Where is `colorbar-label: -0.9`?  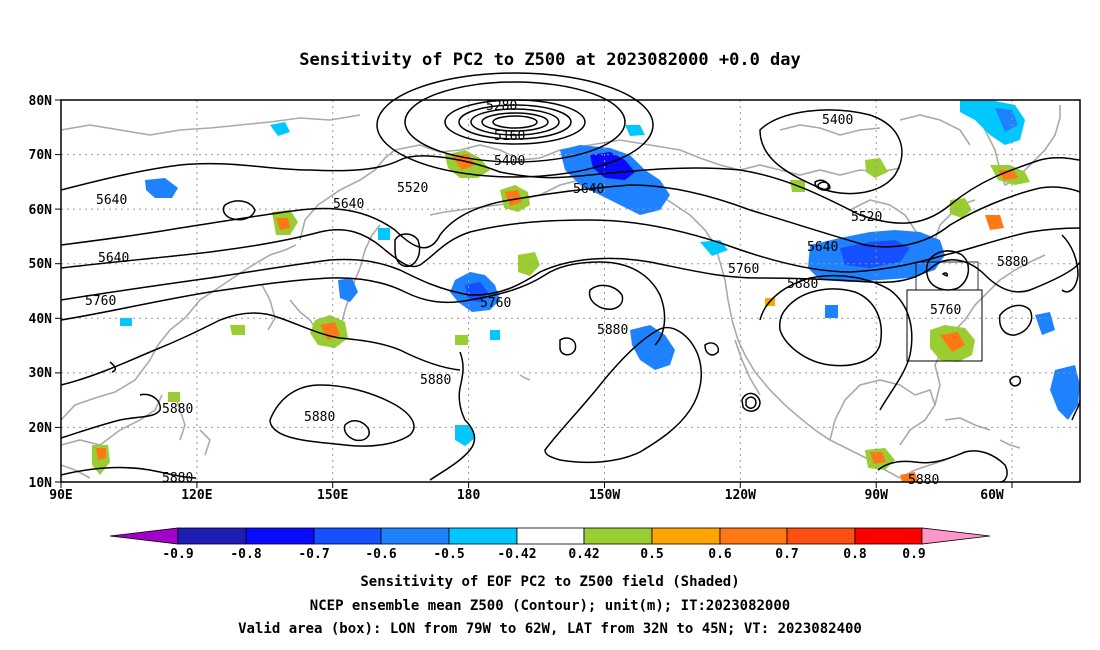
colorbar-label: -0.9 is located at coordinates (177, 554).